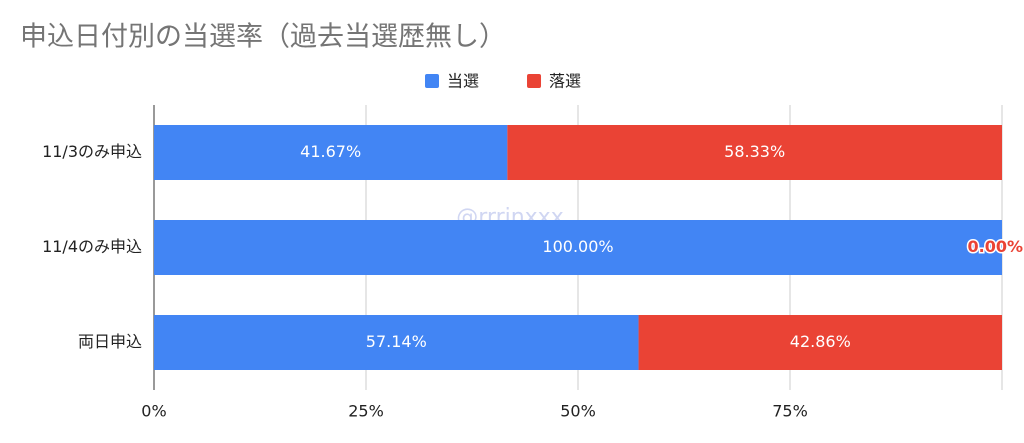  I want to click on x-tick-label: 75%, so click(790, 411).